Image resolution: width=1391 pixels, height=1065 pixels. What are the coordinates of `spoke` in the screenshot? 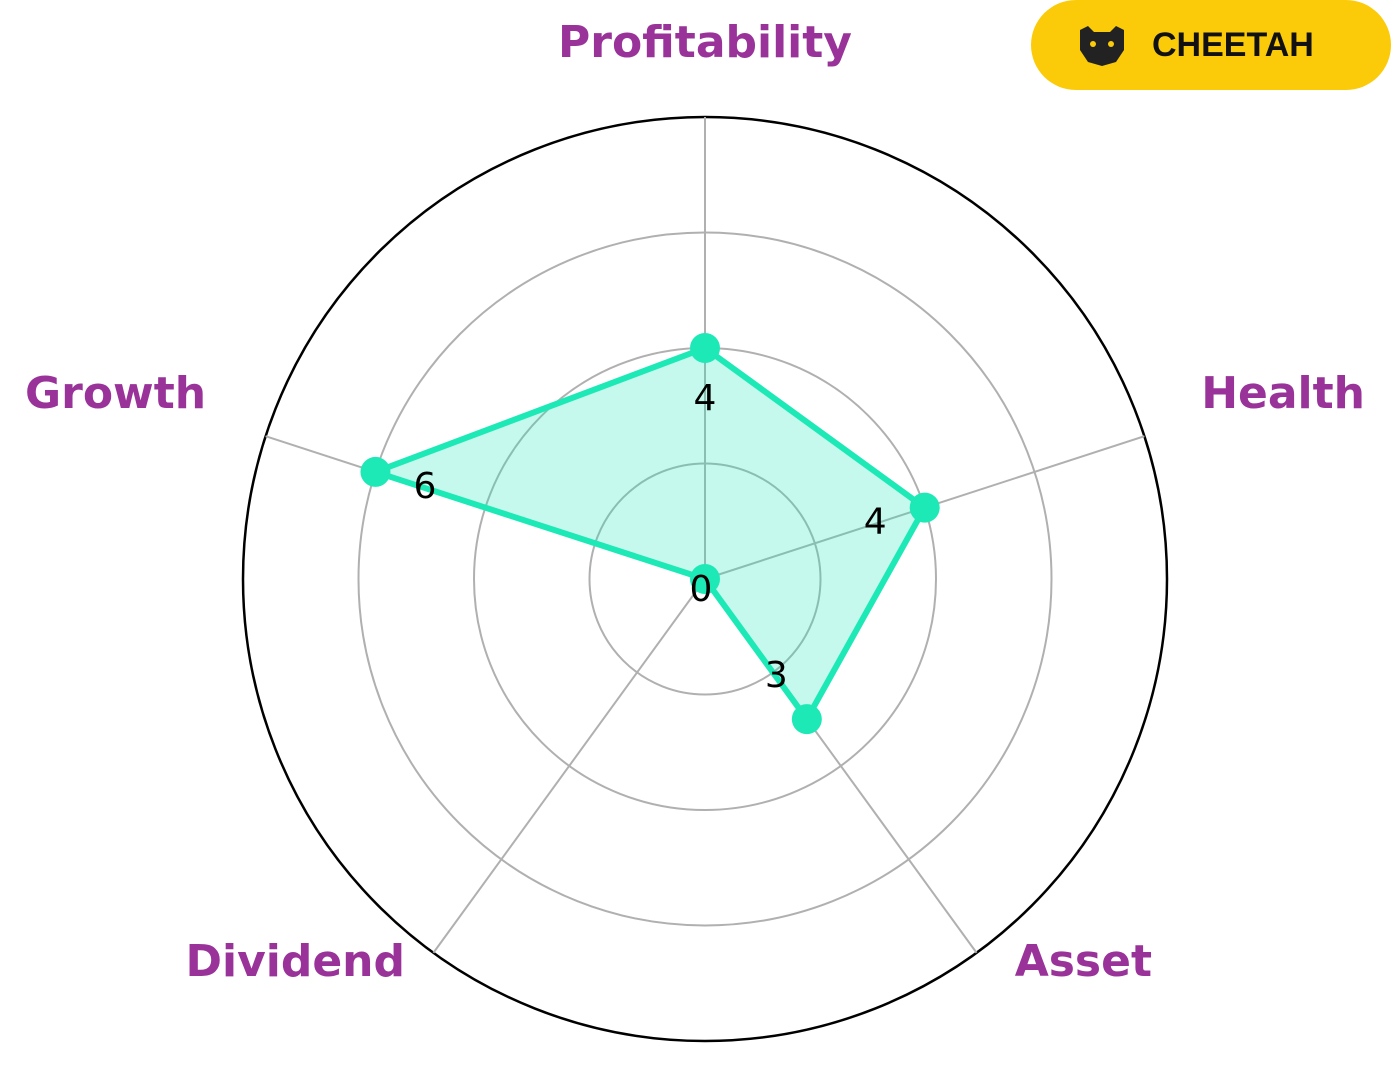 It's located at (569, 766).